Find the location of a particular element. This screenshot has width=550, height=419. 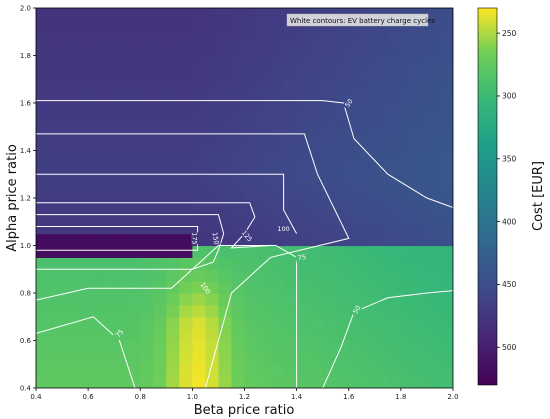

x-tick-label: 1.2 is located at coordinates (244, 397).